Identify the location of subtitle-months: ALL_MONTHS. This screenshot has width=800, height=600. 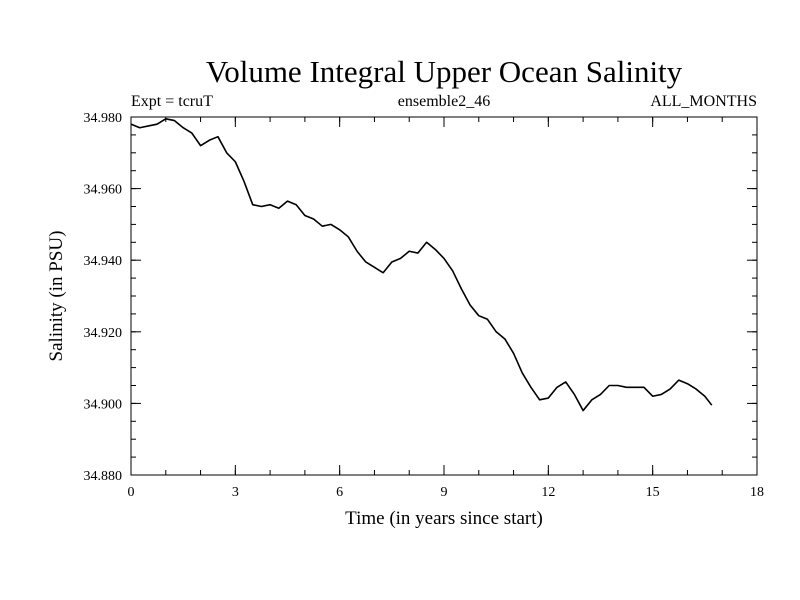
(703, 101).